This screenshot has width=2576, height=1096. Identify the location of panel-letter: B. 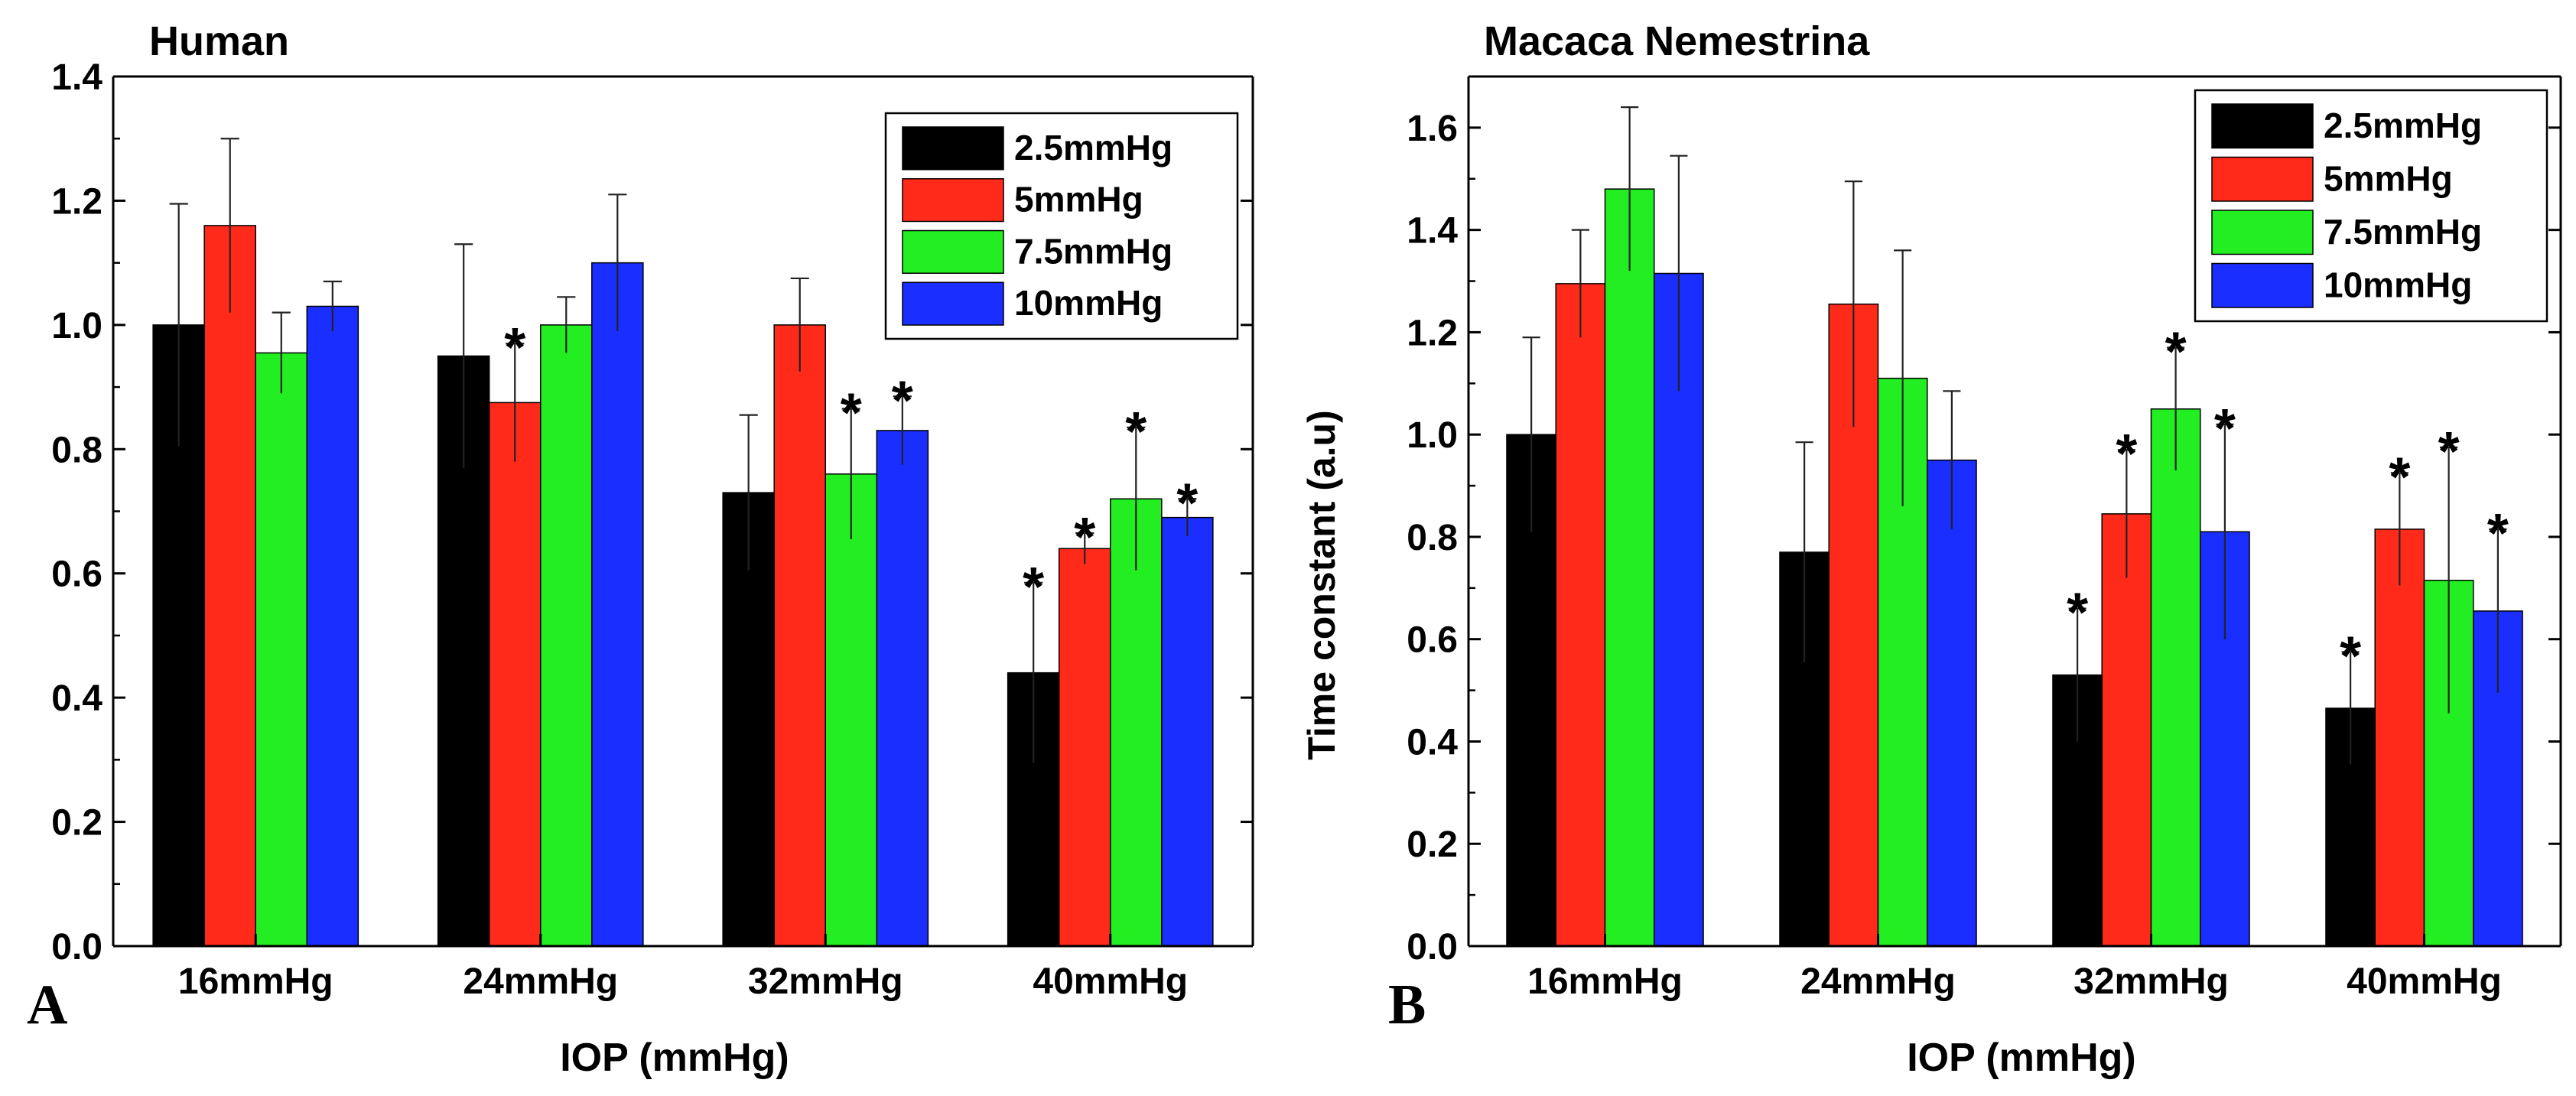
(1407, 1005).